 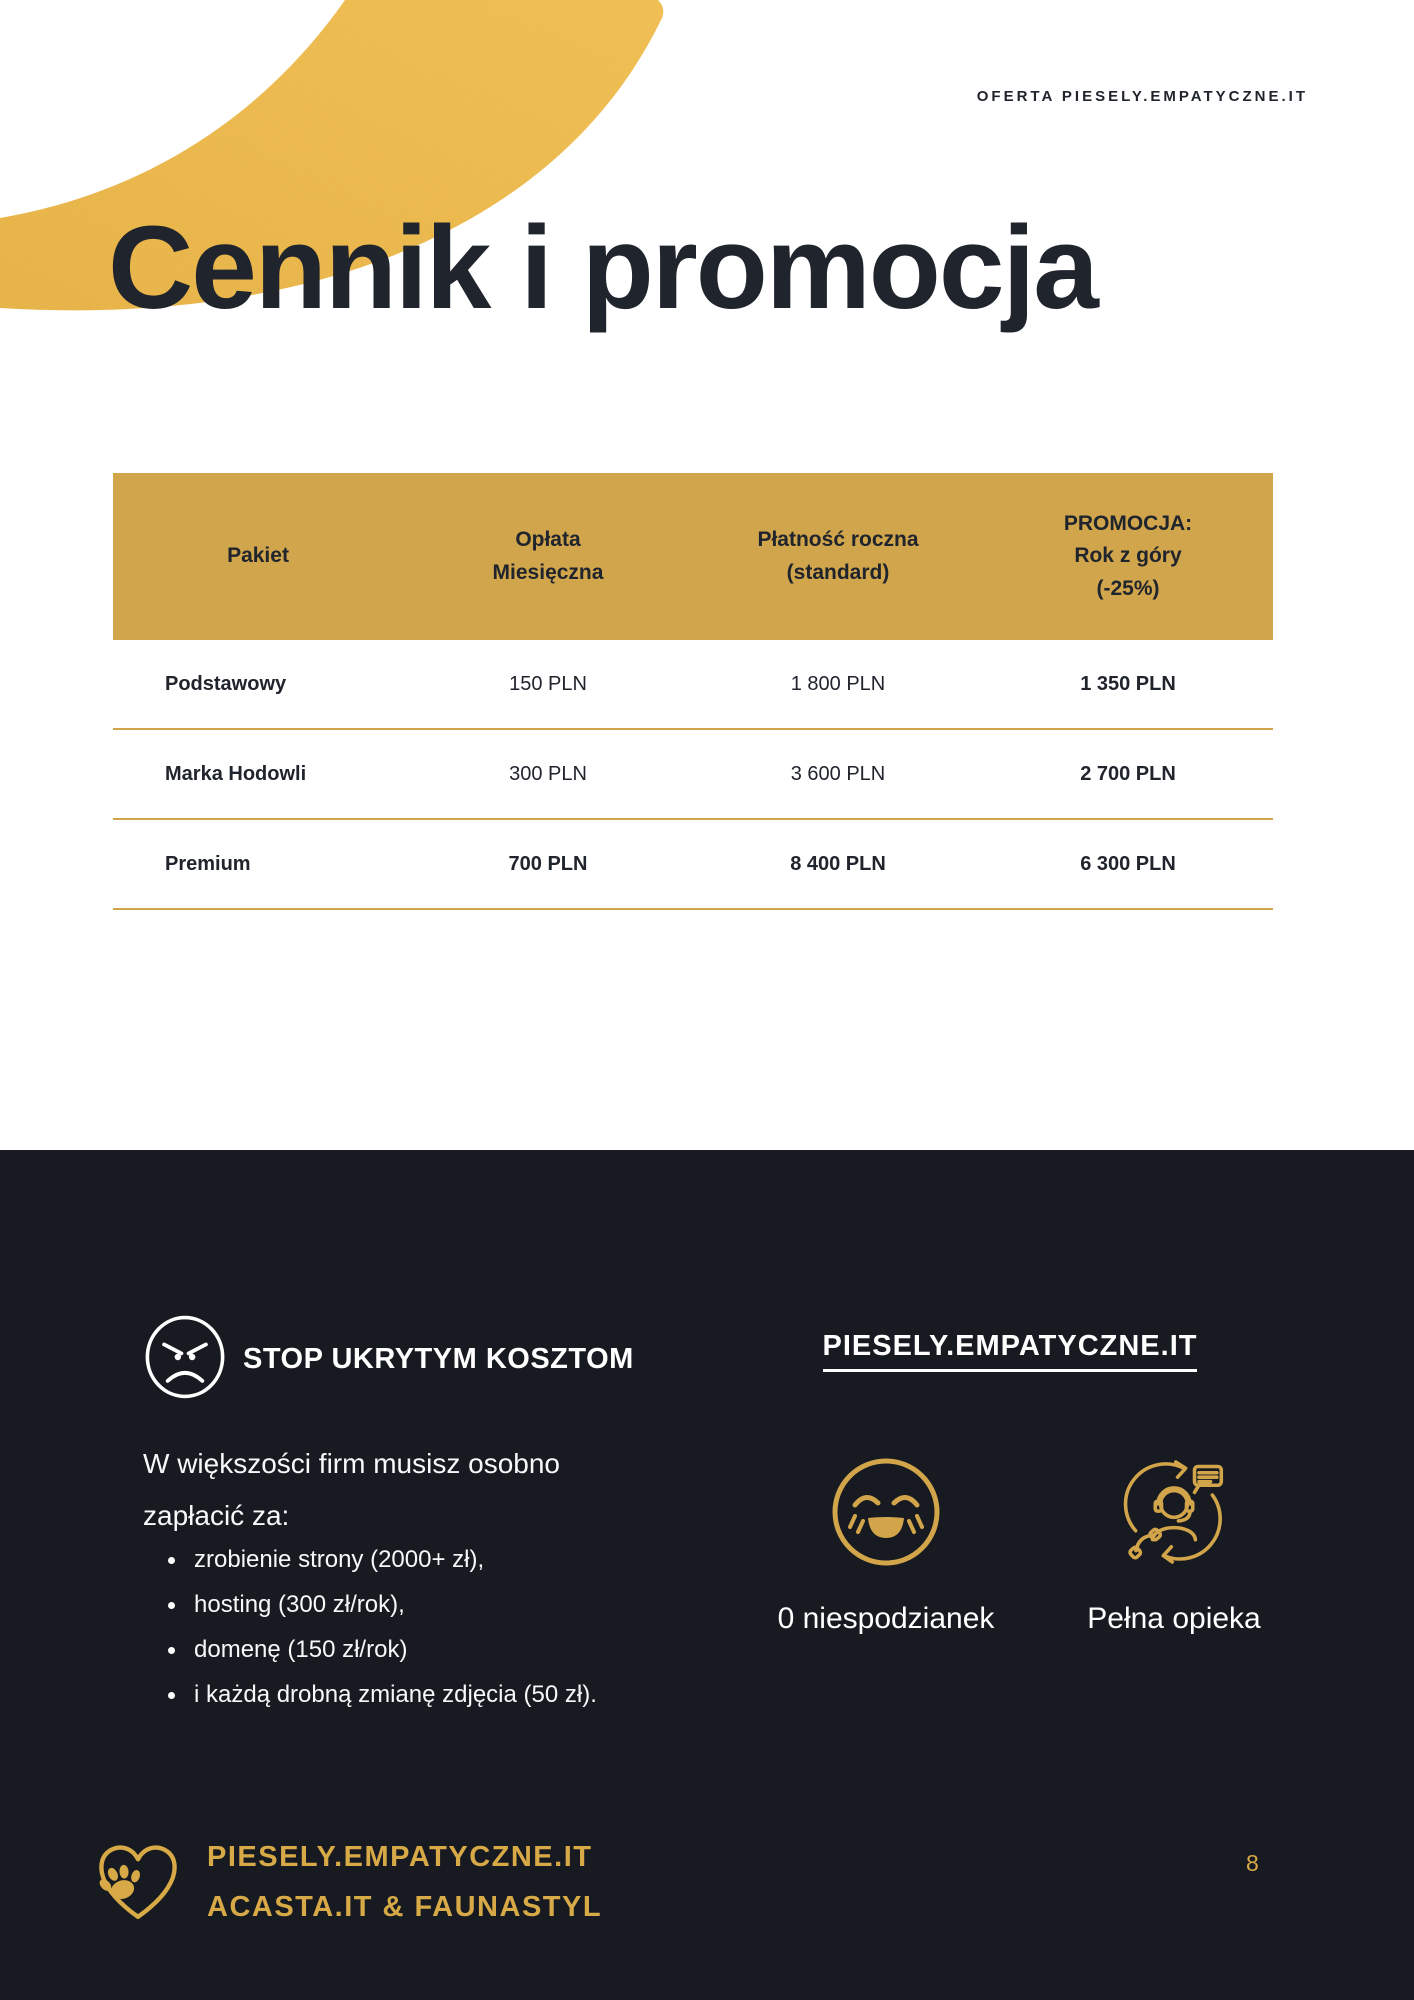 I want to click on cell-promo-price: 1 350 PLN, so click(x=1128, y=683).